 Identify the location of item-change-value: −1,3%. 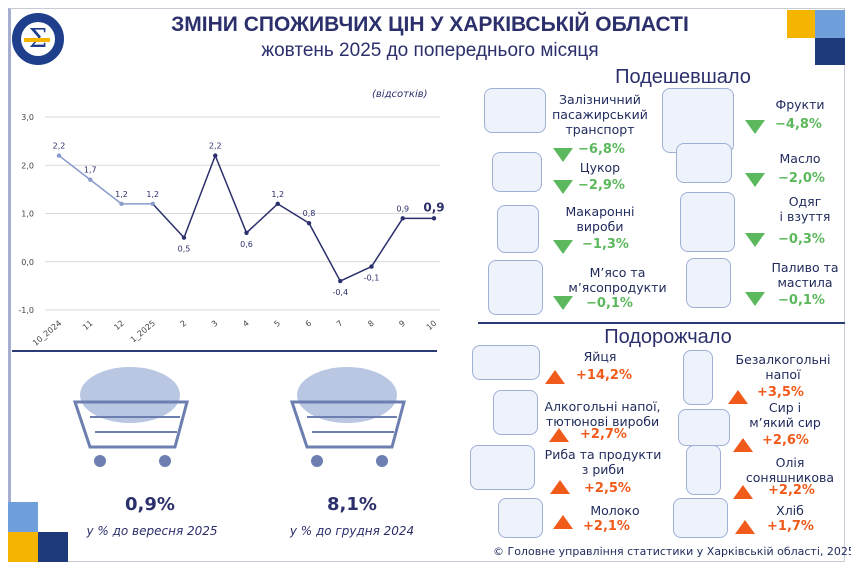
(605, 244).